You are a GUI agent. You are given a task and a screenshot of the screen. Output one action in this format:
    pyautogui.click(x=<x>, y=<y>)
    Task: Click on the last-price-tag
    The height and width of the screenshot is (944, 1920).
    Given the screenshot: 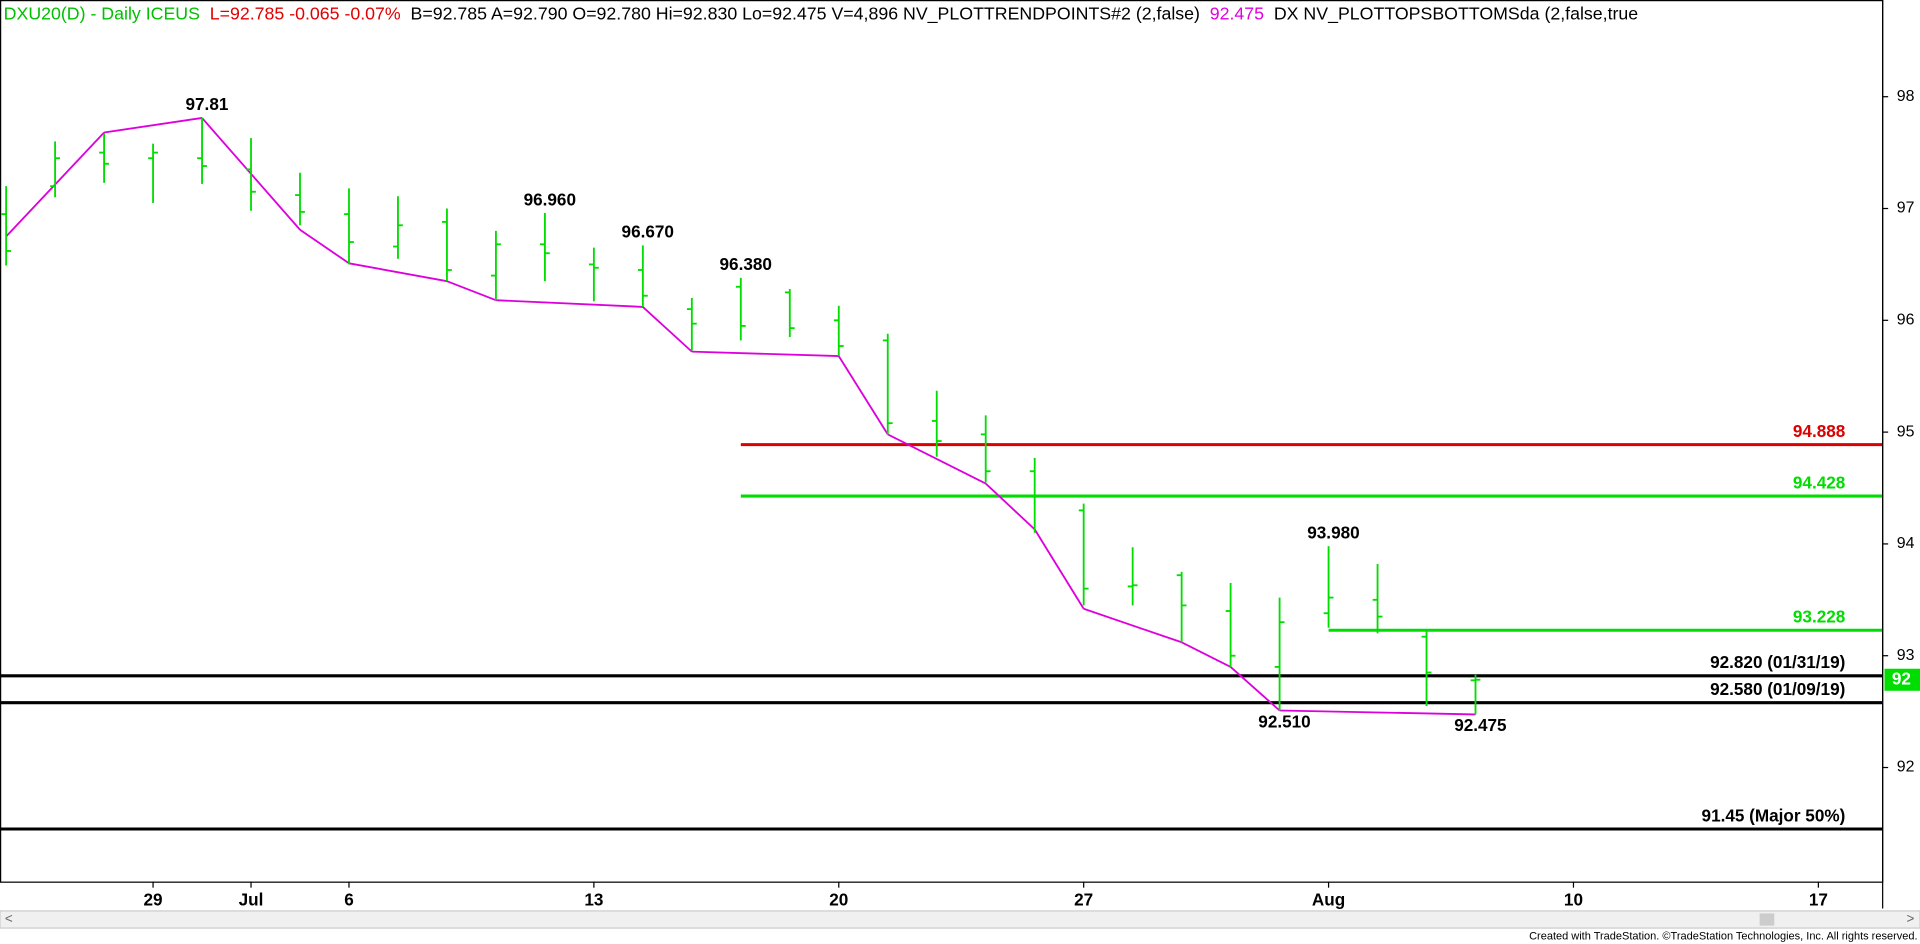 What is the action you would take?
    pyautogui.click(x=1902, y=679)
    